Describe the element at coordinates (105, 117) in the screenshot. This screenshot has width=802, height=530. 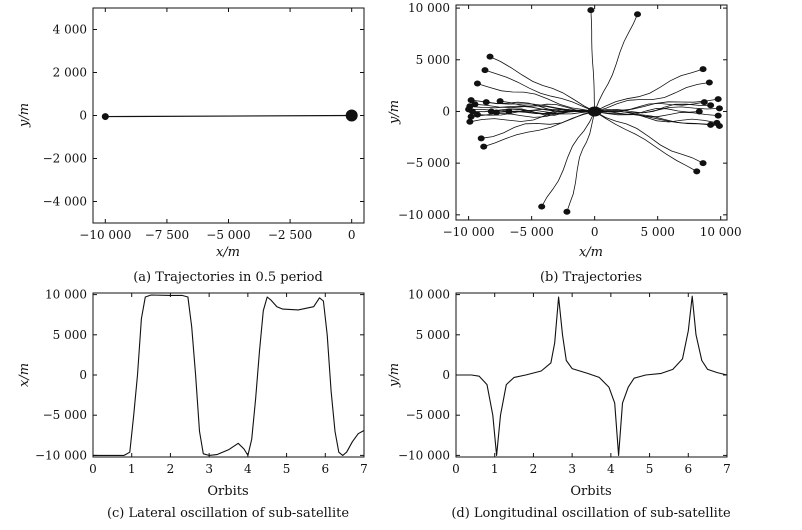
I see `start-point-marker` at that location.